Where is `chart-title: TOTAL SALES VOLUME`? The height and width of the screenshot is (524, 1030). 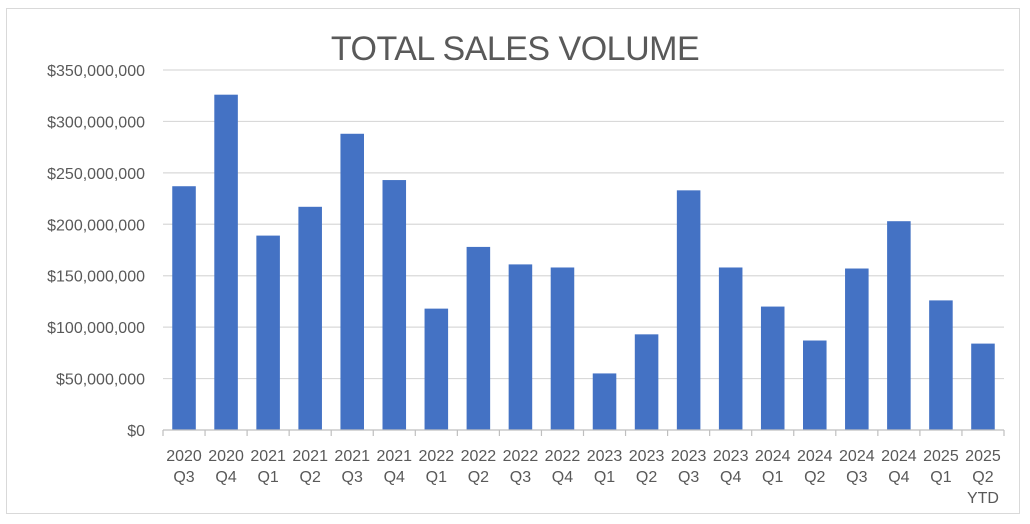
chart-title: TOTAL SALES VOLUME is located at coordinates (515, 49).